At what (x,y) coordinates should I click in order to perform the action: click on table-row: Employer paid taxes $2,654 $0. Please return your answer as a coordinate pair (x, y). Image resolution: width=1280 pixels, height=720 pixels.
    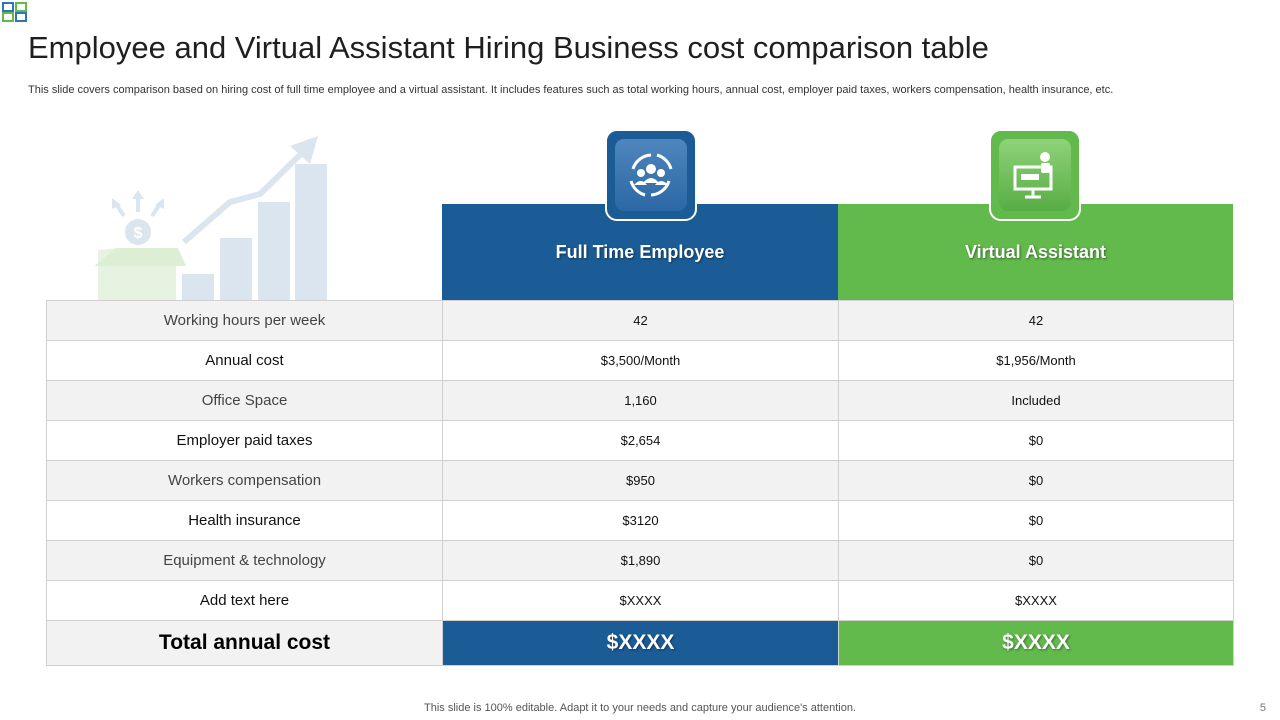
    Looking at the image, I should click on (640, 440).